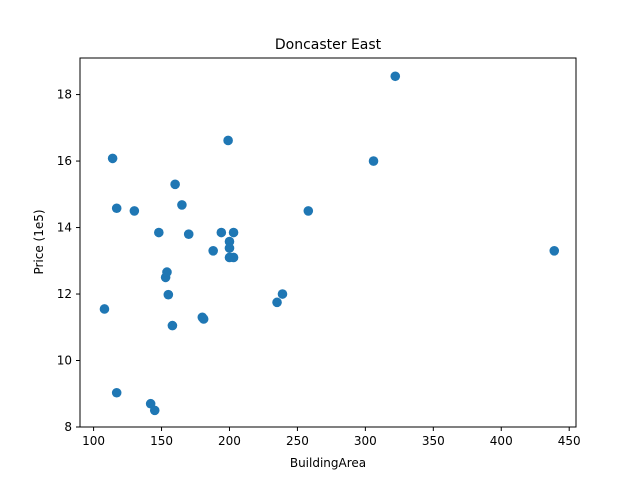 Image resolution: width=640 pixels, height=480 pixels. I want to click on y-axis-ticks: 8 10 12 14 16 18, so click(68, 261).